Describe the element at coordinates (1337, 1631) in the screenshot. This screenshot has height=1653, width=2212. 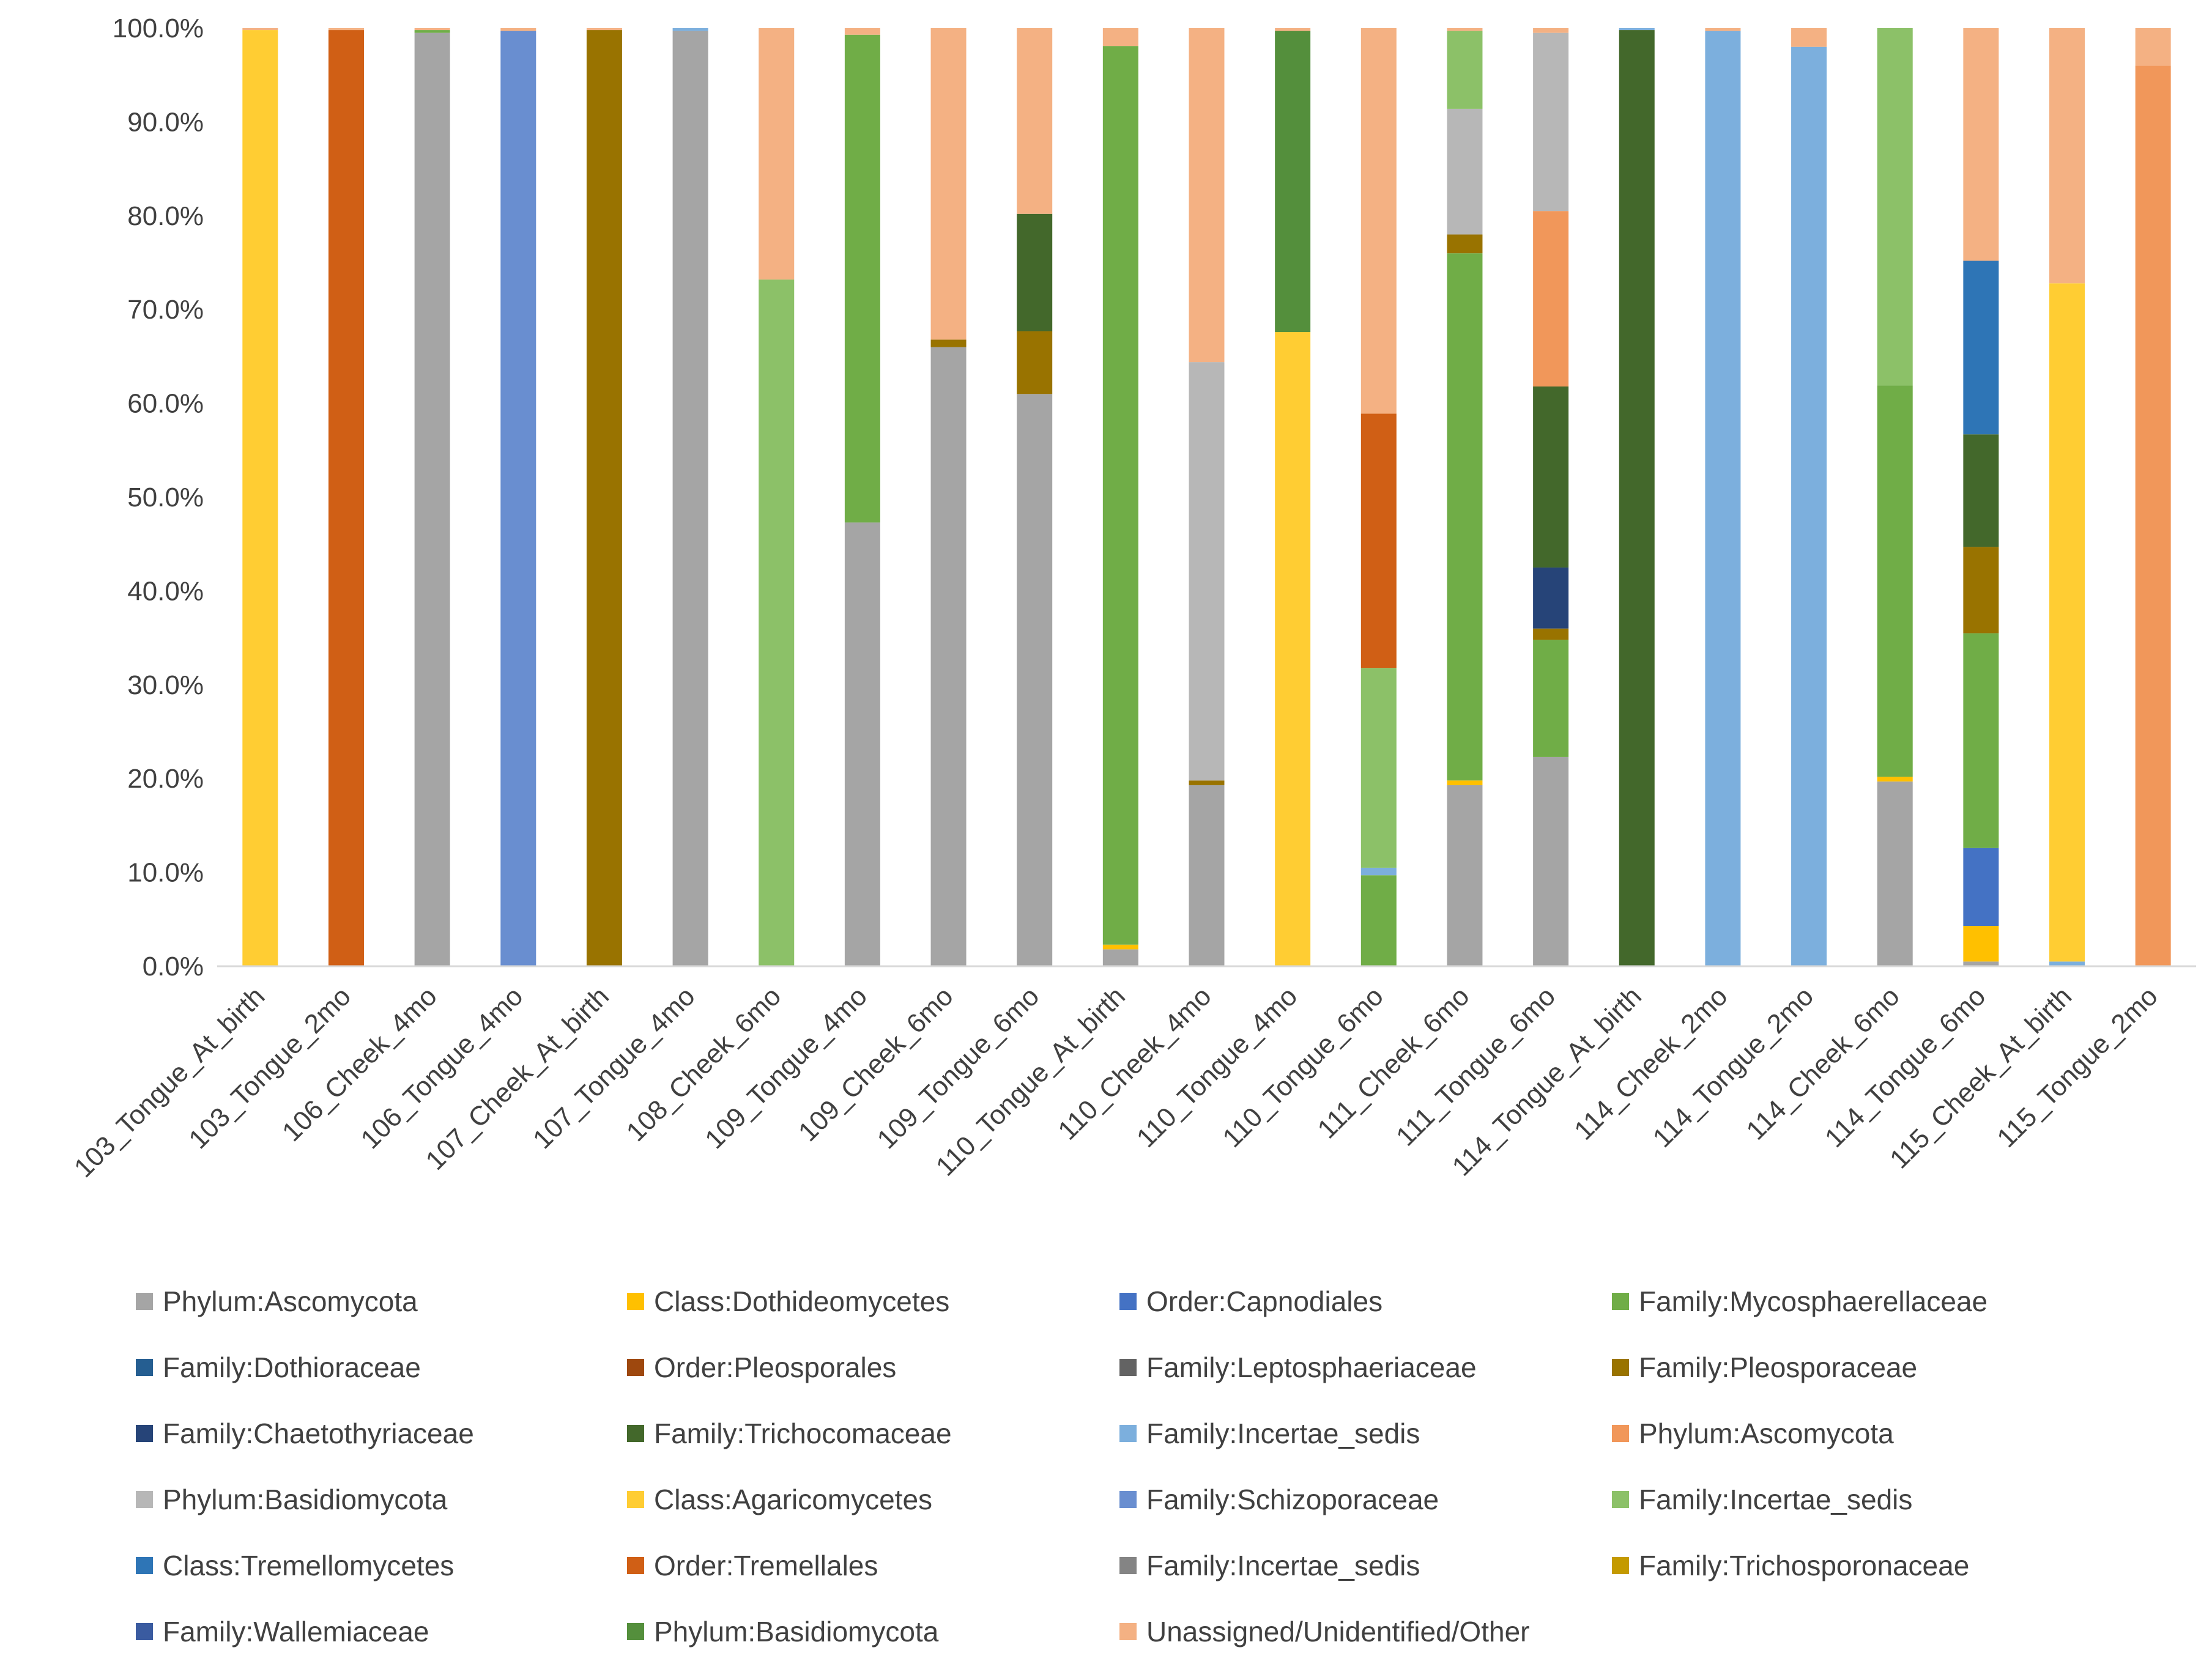
I see `legend-label: Unassigned/Unidentified/Other` at that location.